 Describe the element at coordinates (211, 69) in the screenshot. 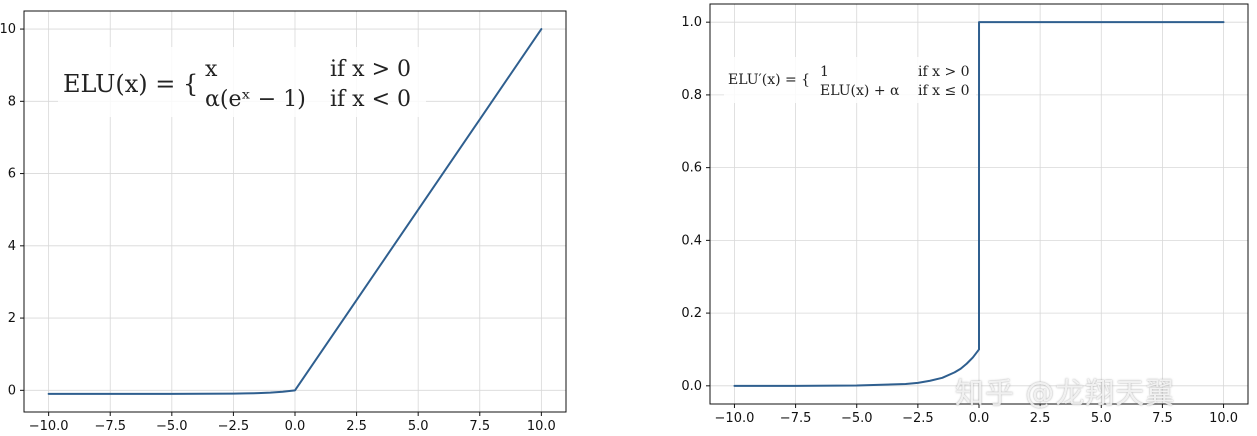

I see `elu-formula-case1-value: x` at that location.